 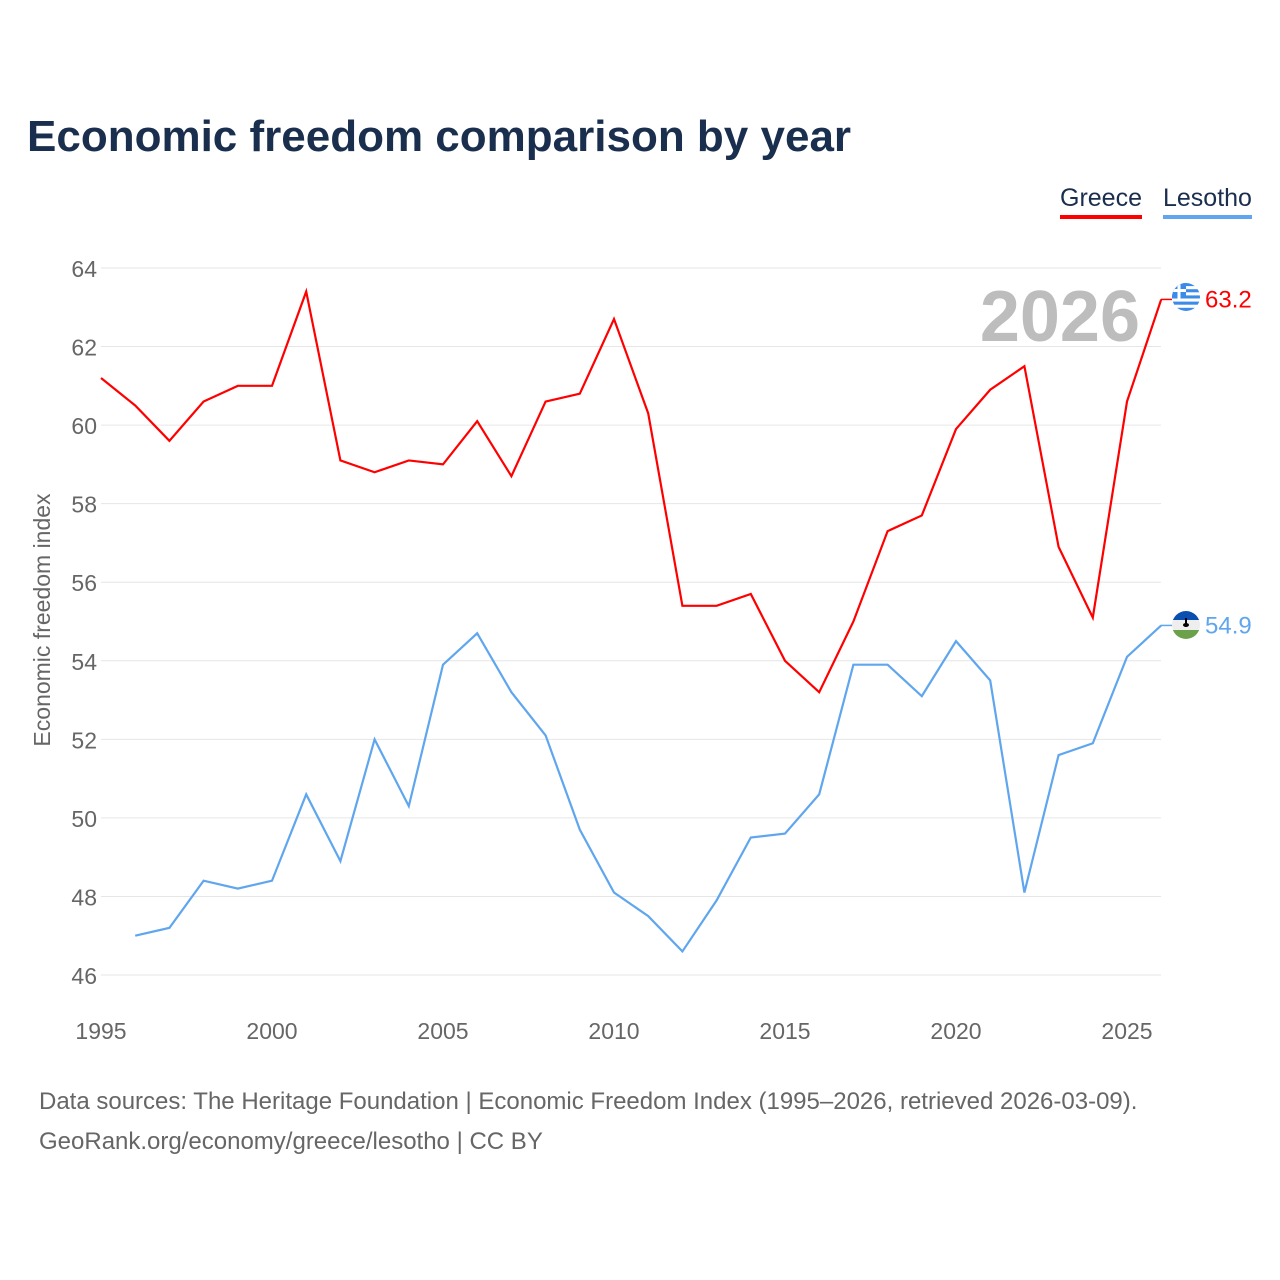 What do you see at coordinates (1228, 299) in the screenshot?
I see `greece-end-label: 63.2` at bounding box center [1228, 299].